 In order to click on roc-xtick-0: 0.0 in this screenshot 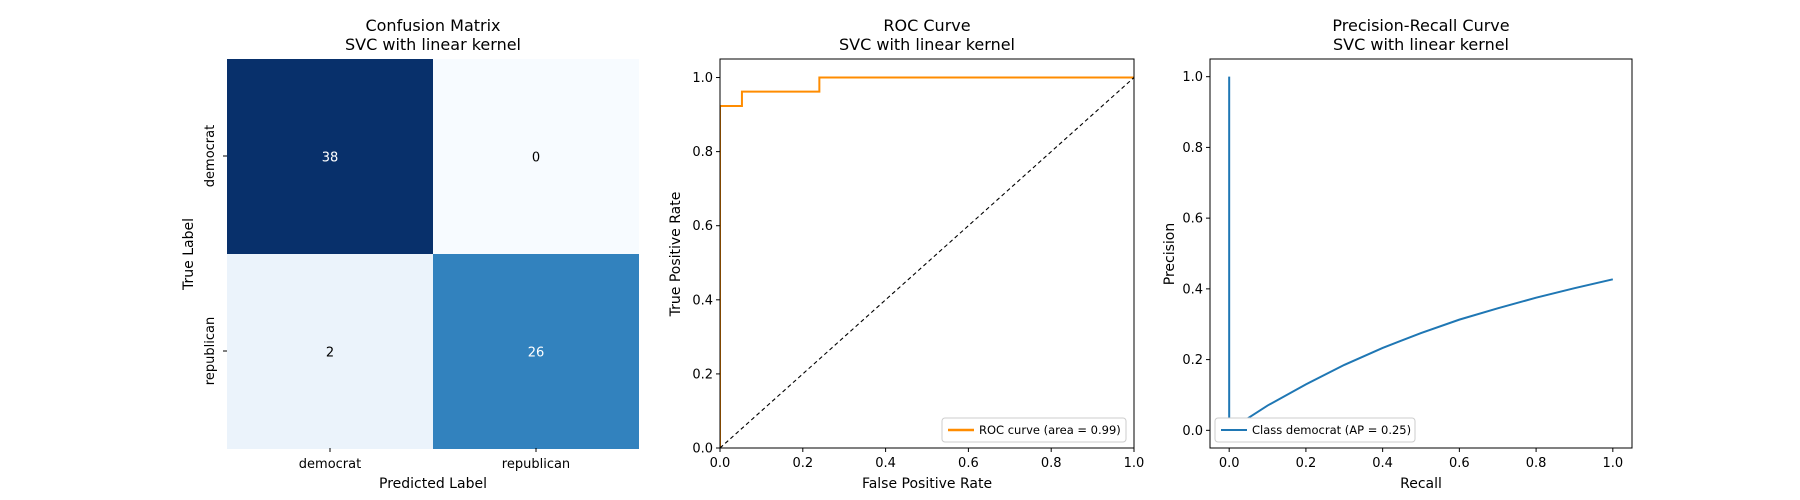, I will do `click(720, 463)`.